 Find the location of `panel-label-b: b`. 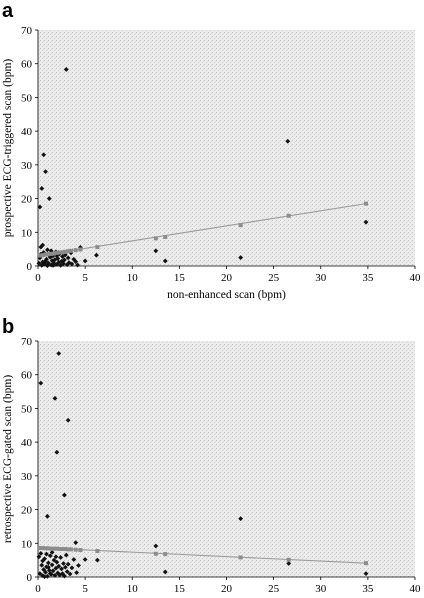

panel-label-b: b is located at coordinates (8, 327).